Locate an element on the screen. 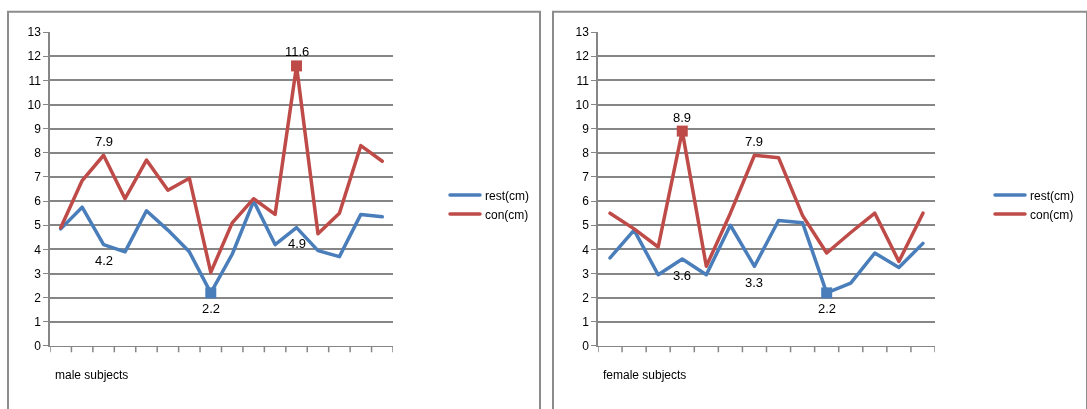 This screenshot has width=1087, height=409. data-label: 8.9 is located at coordinates (682, 117).